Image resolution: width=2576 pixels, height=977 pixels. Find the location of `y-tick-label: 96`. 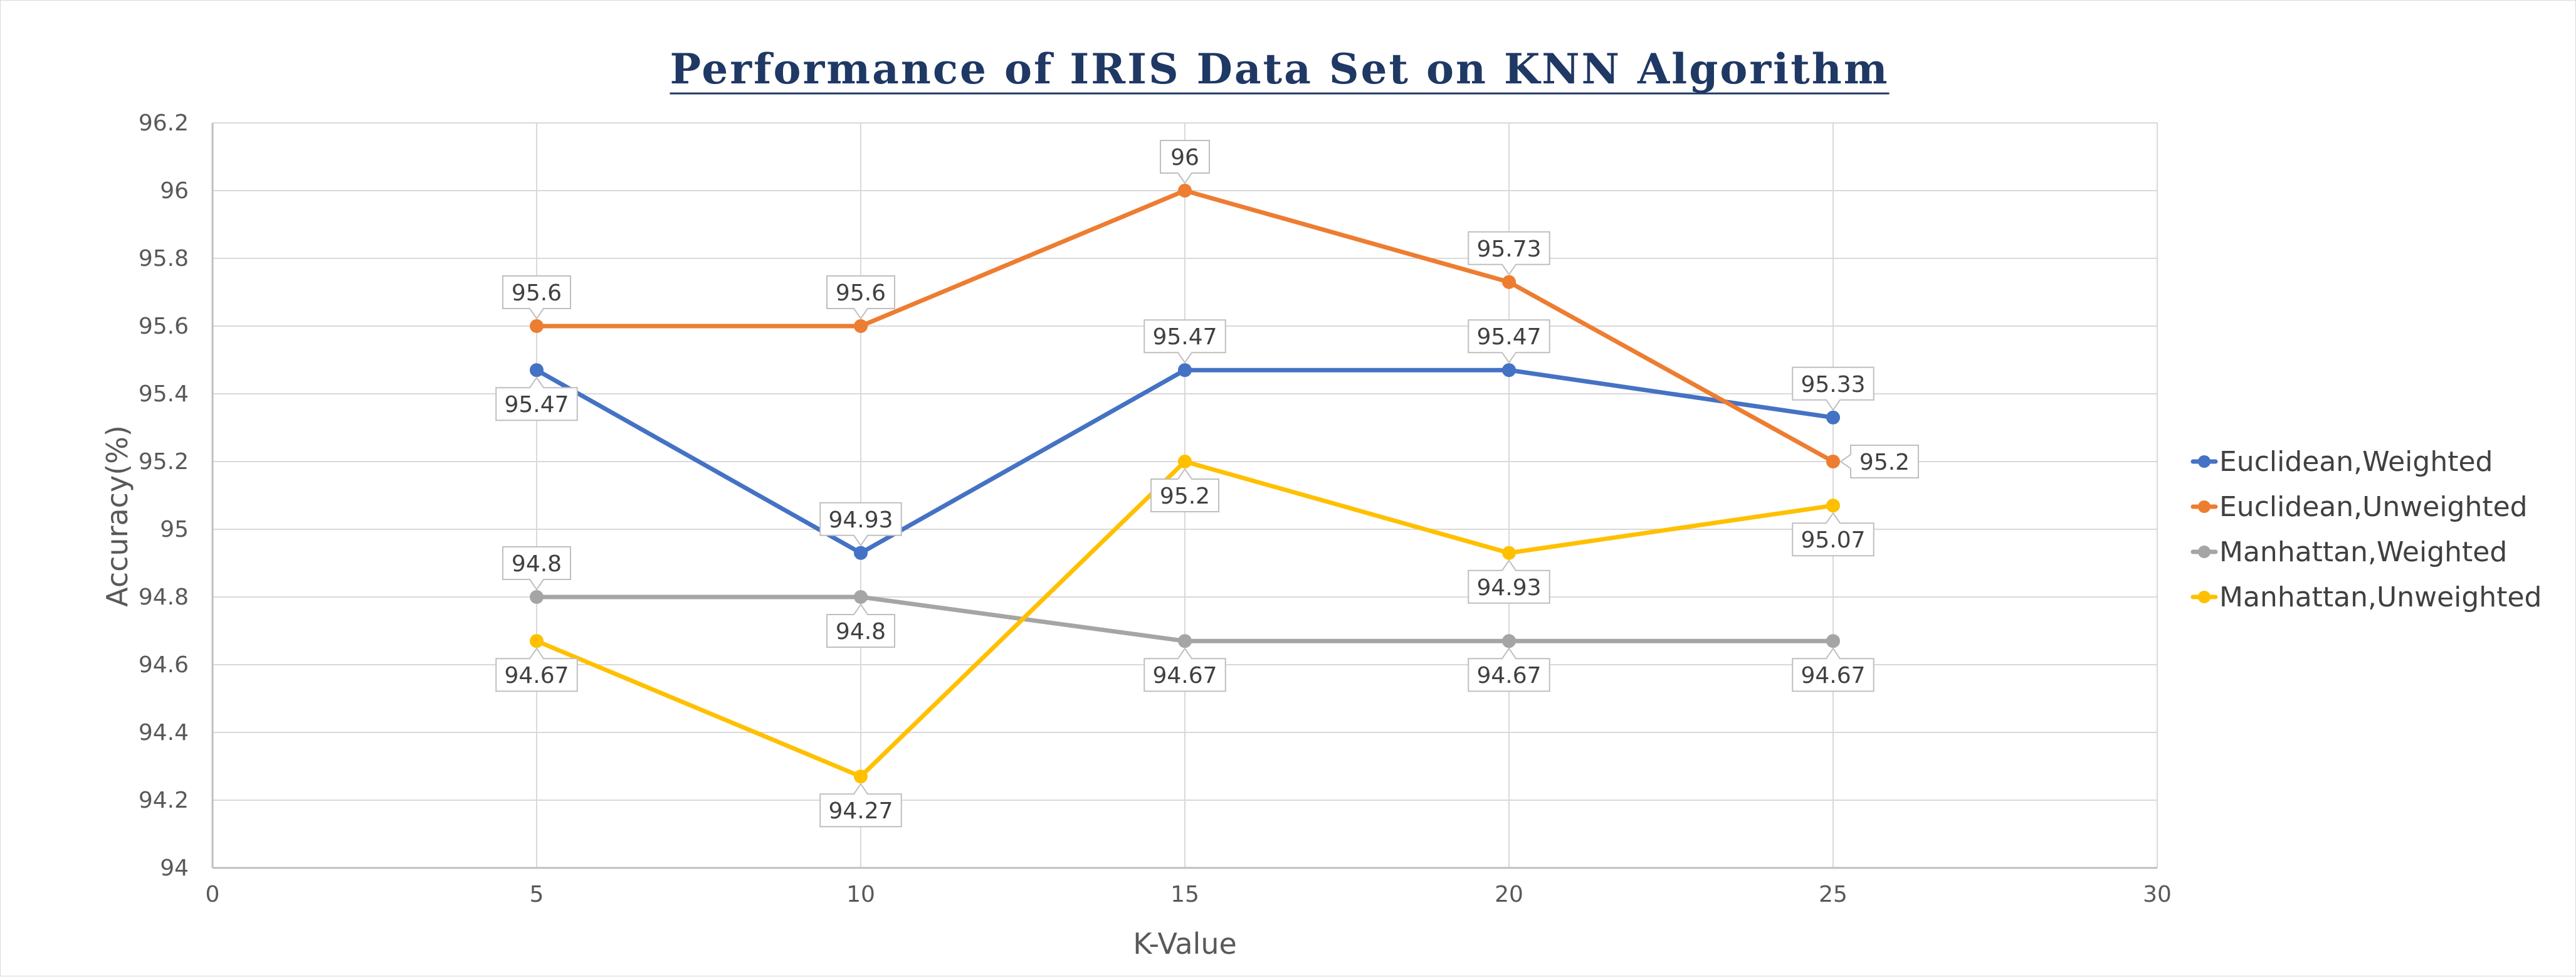

y-tick-label: 96 is located at coordinates (174, 191).